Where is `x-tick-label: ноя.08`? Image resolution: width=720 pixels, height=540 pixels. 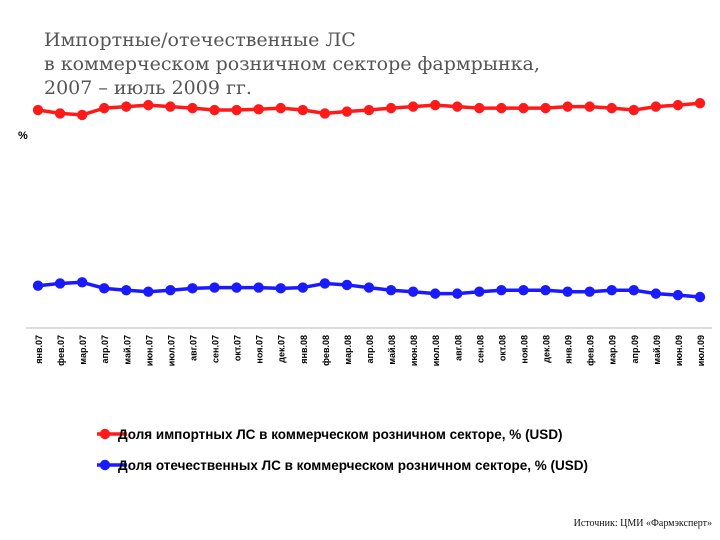
x-tick-label: ноя.08 is located at coordinates (524, 349).